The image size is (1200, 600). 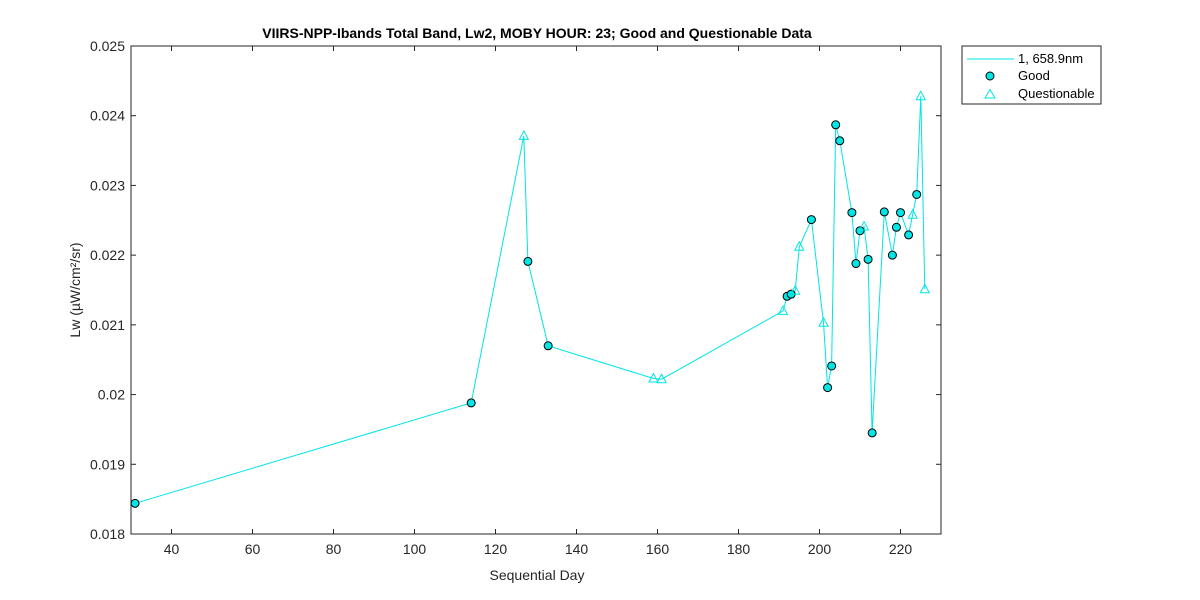 I want to click on x-tick-label: 200, so click(x=820, y=549).